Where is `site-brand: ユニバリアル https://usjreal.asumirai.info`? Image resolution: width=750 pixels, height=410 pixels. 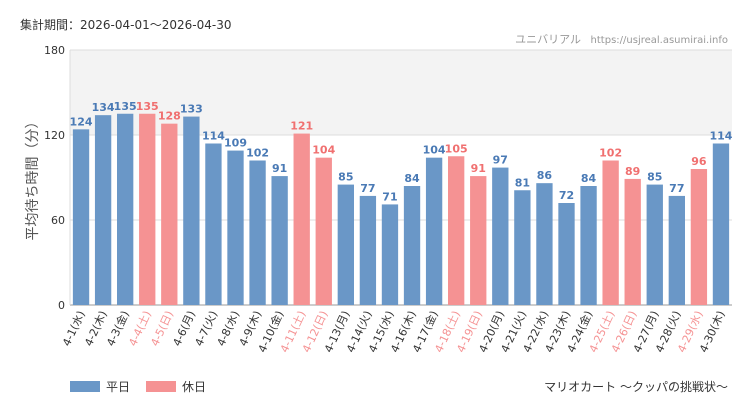 site-brand: ユニバリアル https://usjreal.asumirai.info is located at coordinates (621, 39).